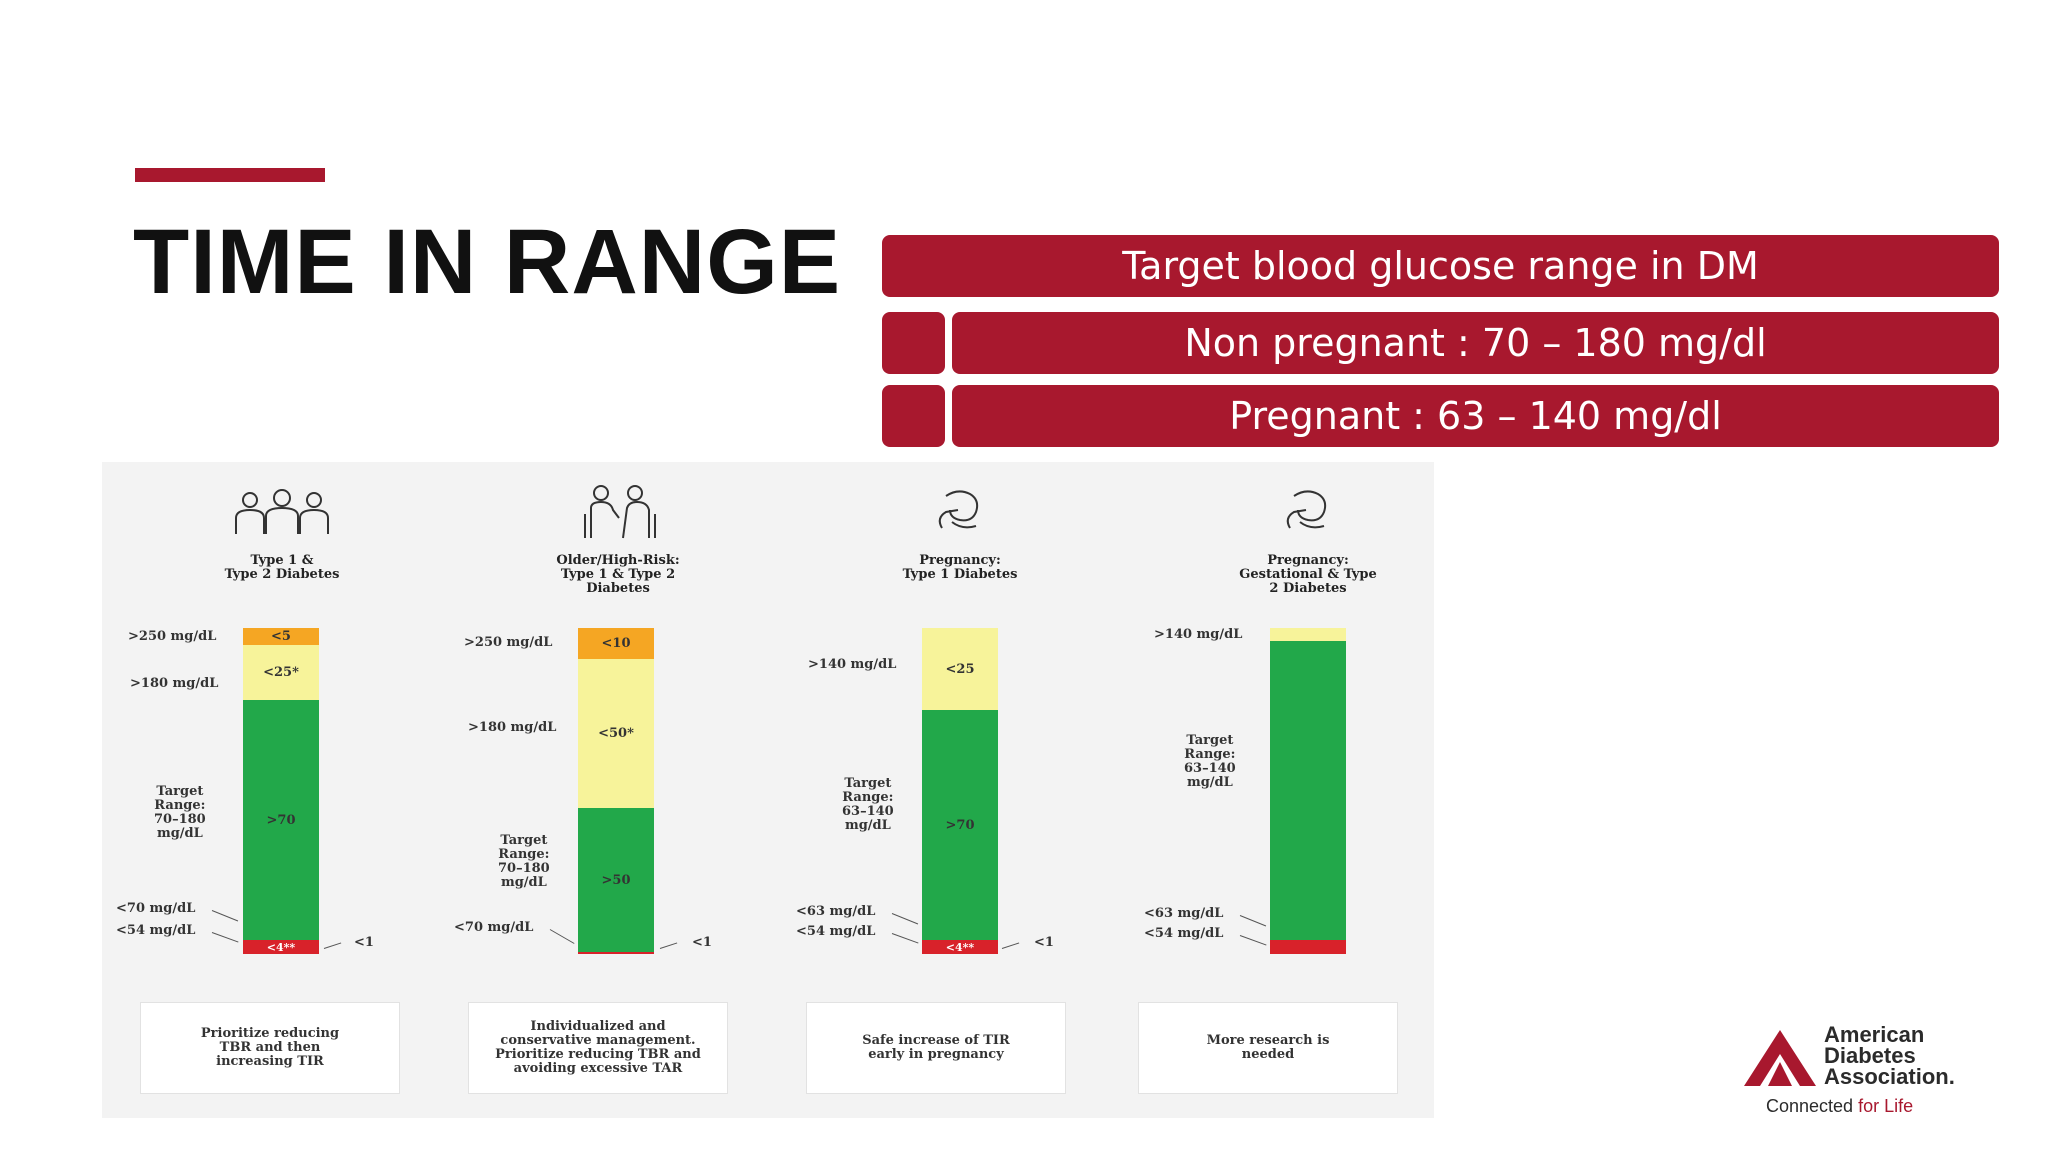  I want to click on older-couple-icon, so click(620, 512).